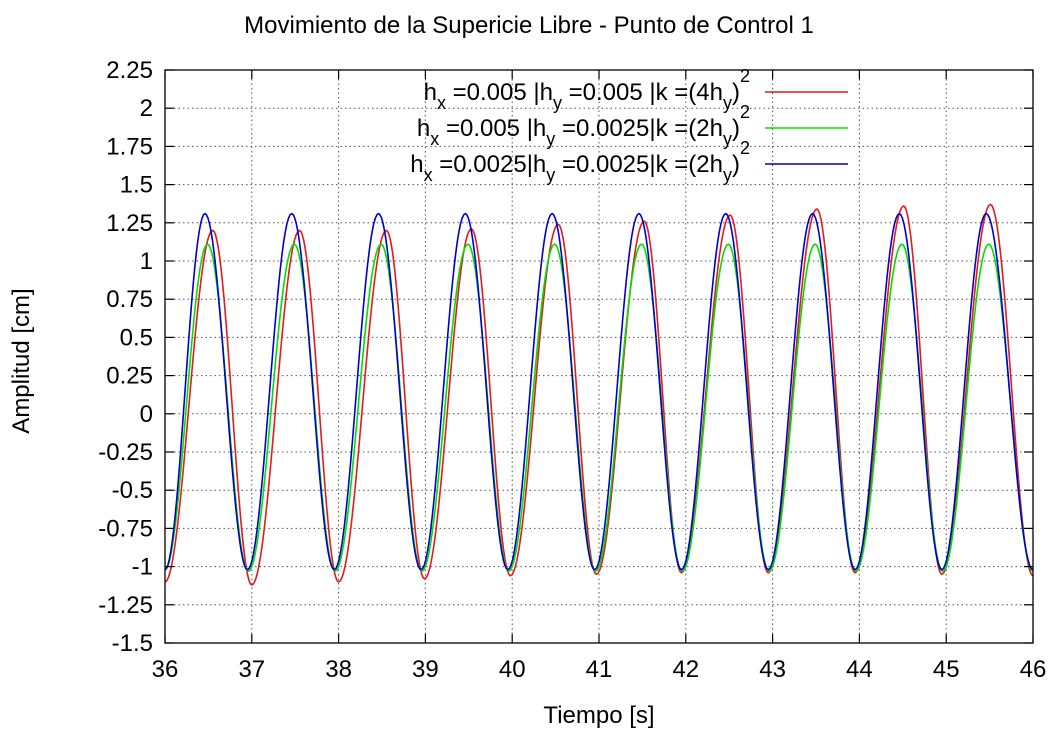 The image size is (1058, 738). Describe the element at coordinates (425, 669) in the screenshot. I see `x-tick-label: 39` at that location.